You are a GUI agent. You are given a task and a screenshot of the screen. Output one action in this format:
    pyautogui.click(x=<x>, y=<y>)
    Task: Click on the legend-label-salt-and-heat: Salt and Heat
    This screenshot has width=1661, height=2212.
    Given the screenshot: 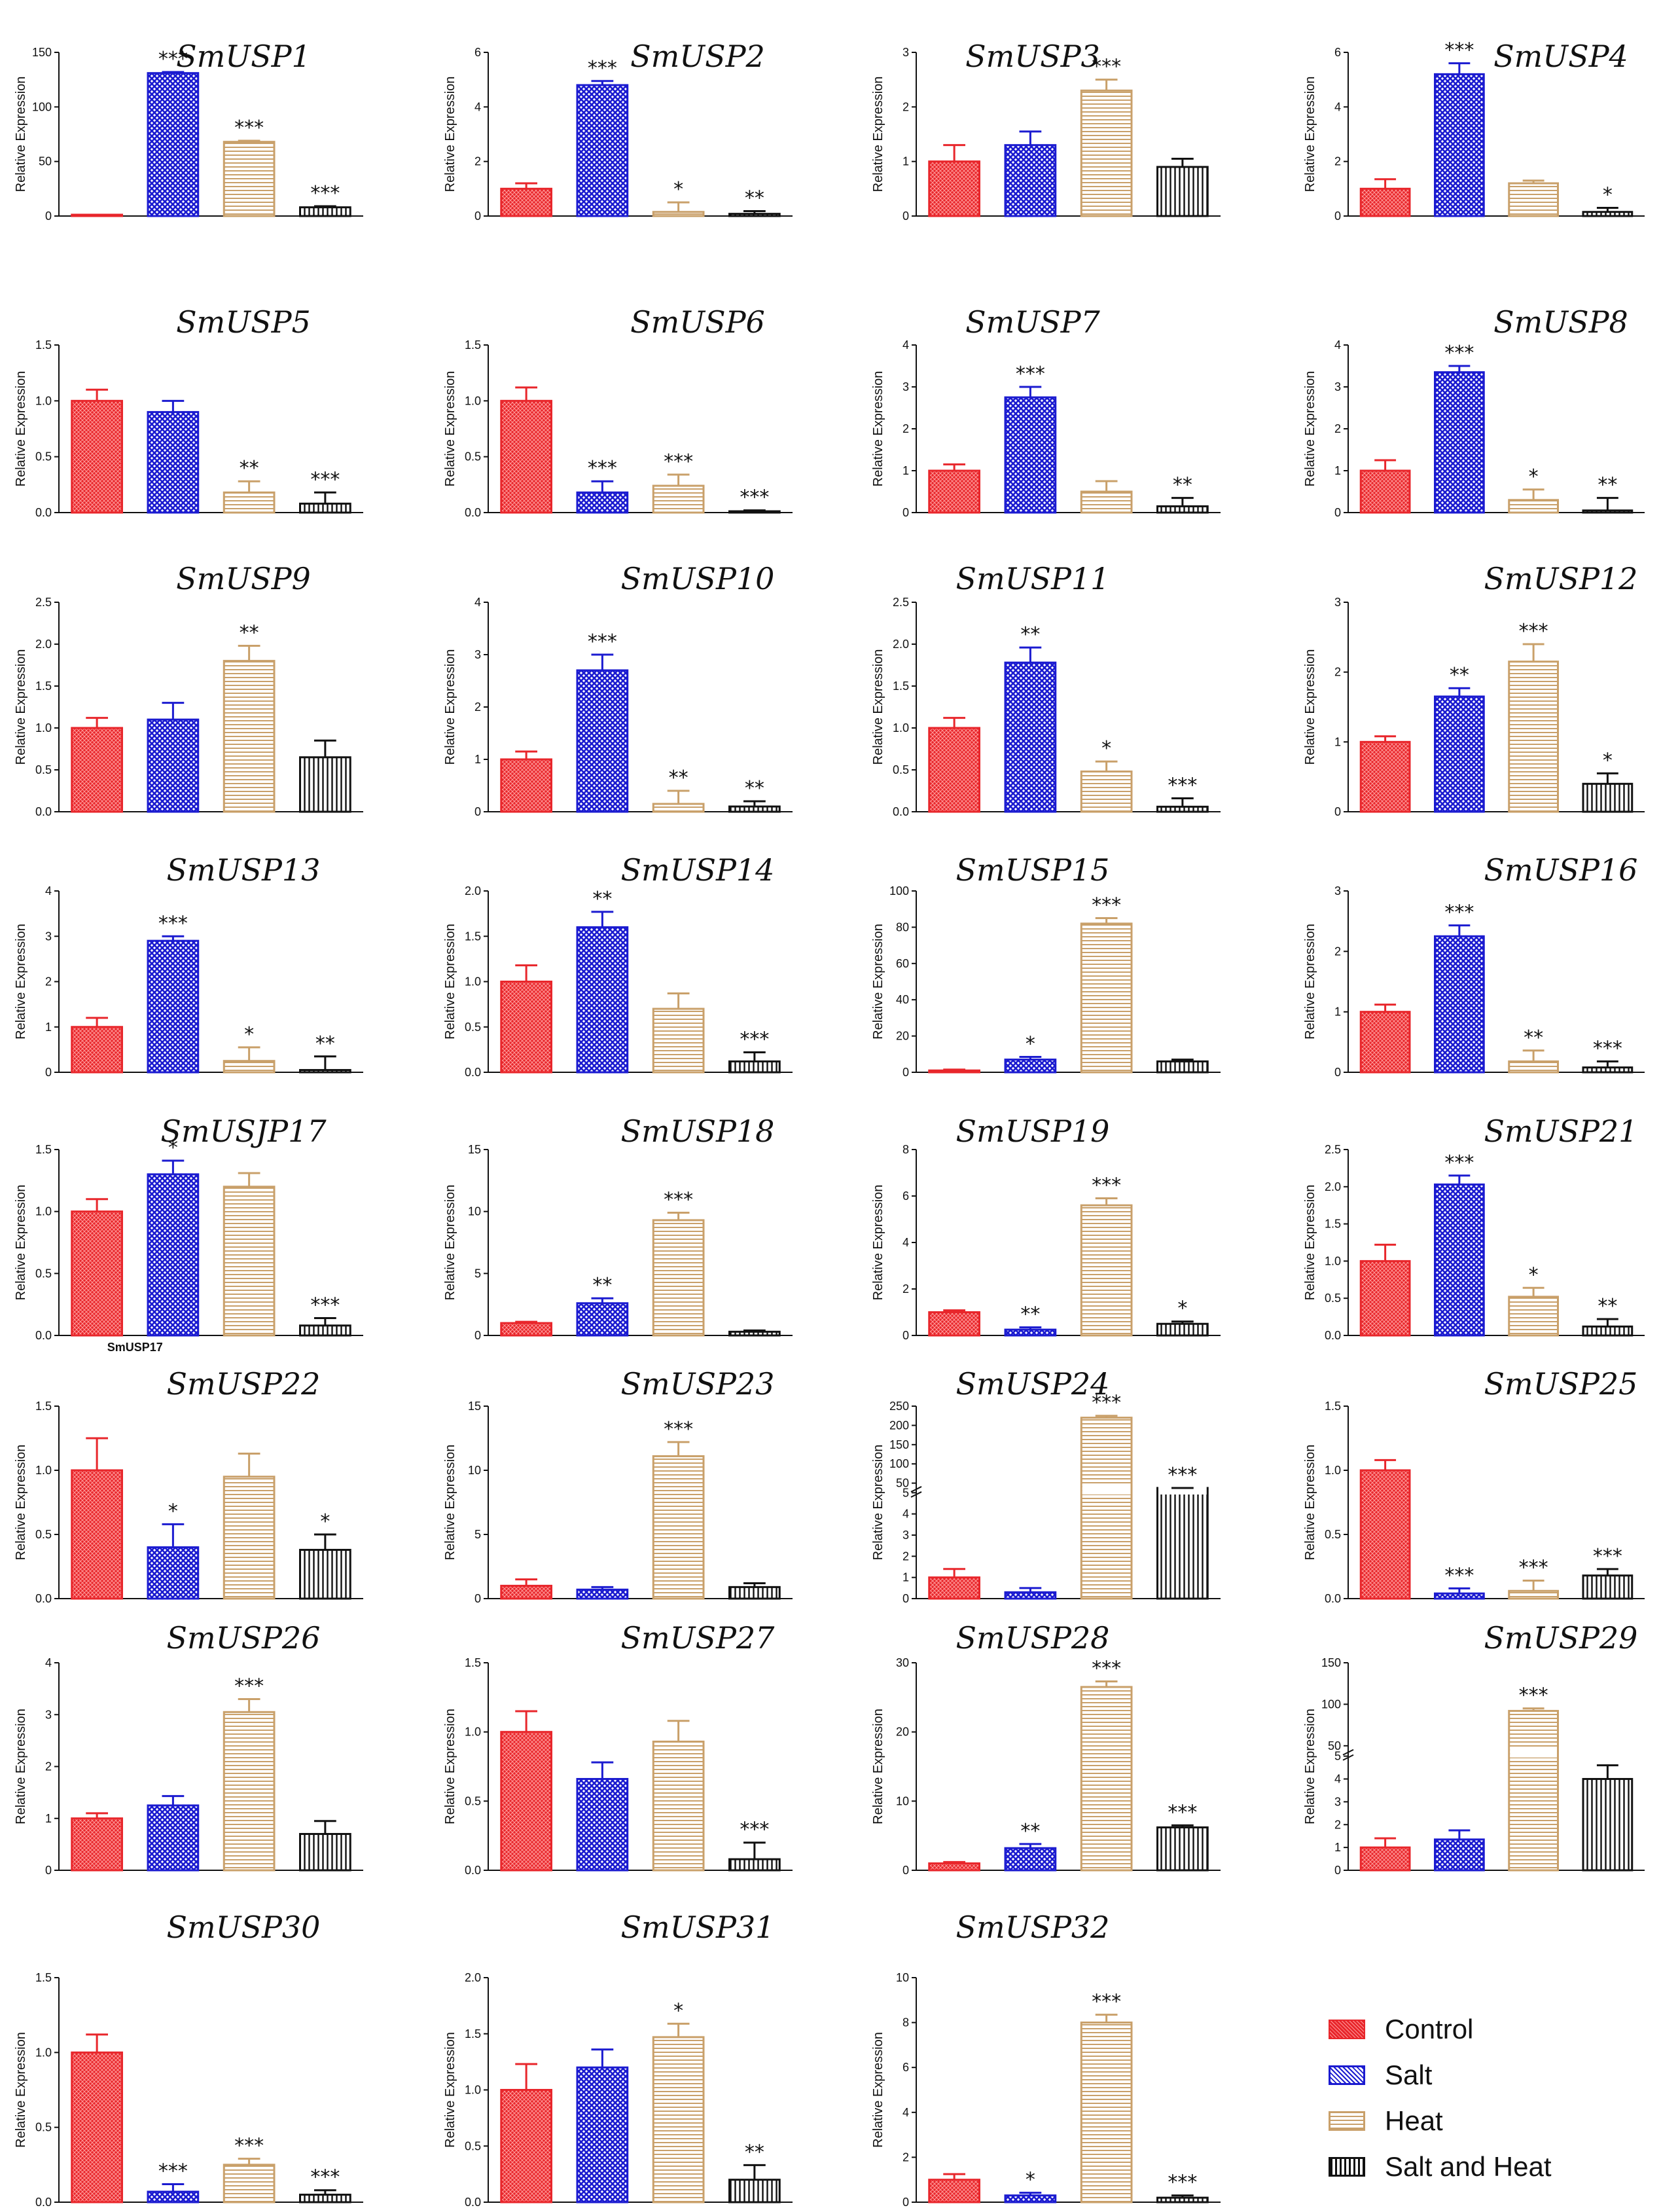 What is the action you would take?
    pyautogui.click(x=1468, y=2167)
    